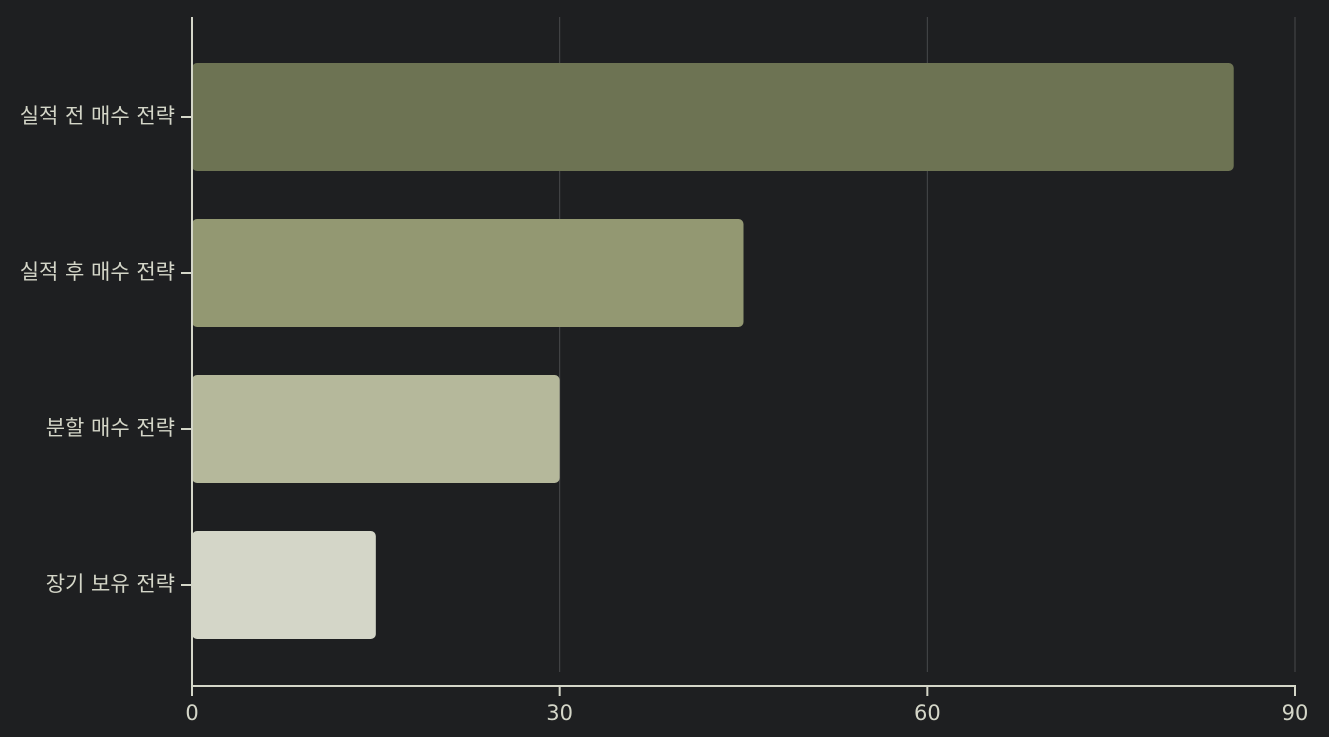 This screenshot has width=1329, height=737. What do you see at coordinates (191, 713) in the screenshot?
I see `x-tick-label: 0` at bounding box center [191, 713].